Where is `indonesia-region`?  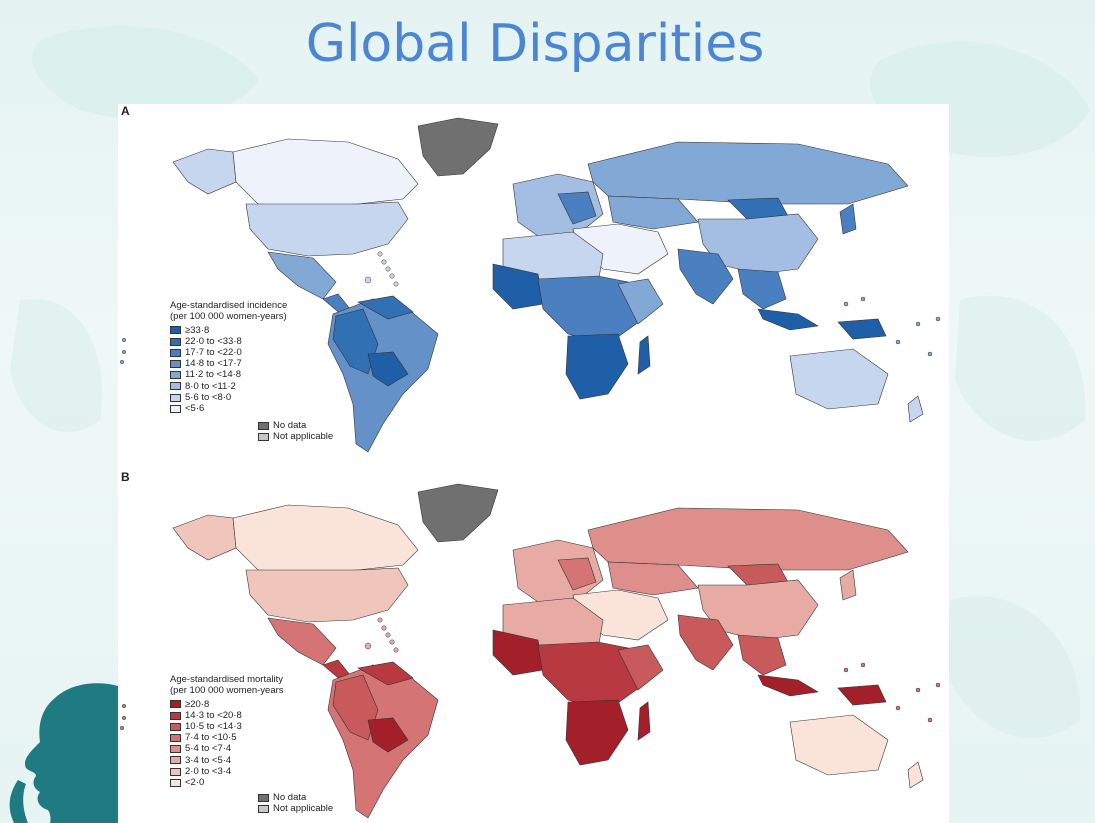
indonesia-region is located at coordinates (788, 319).